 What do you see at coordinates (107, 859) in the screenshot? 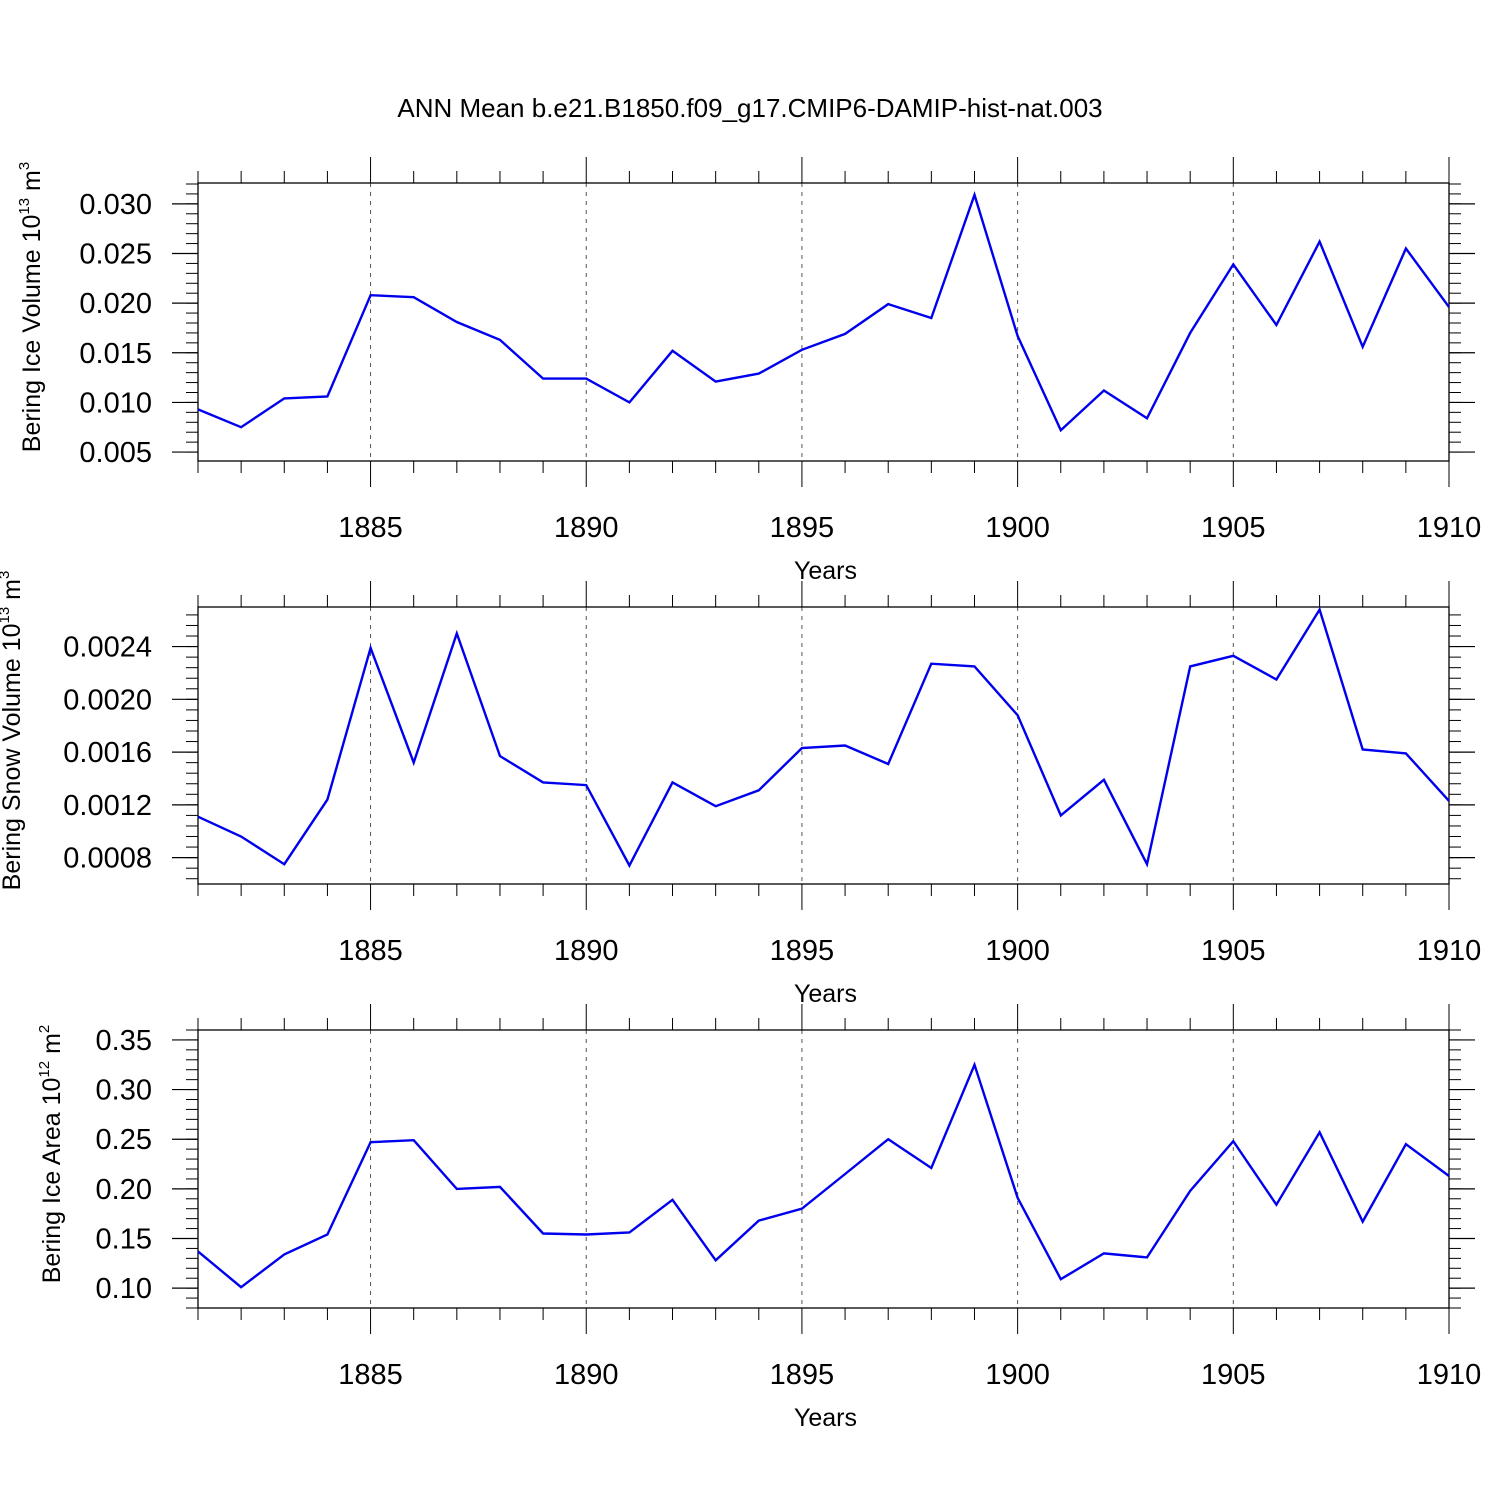
I see `y-tick-label: 0.0008` at bounding box center [107, 859].